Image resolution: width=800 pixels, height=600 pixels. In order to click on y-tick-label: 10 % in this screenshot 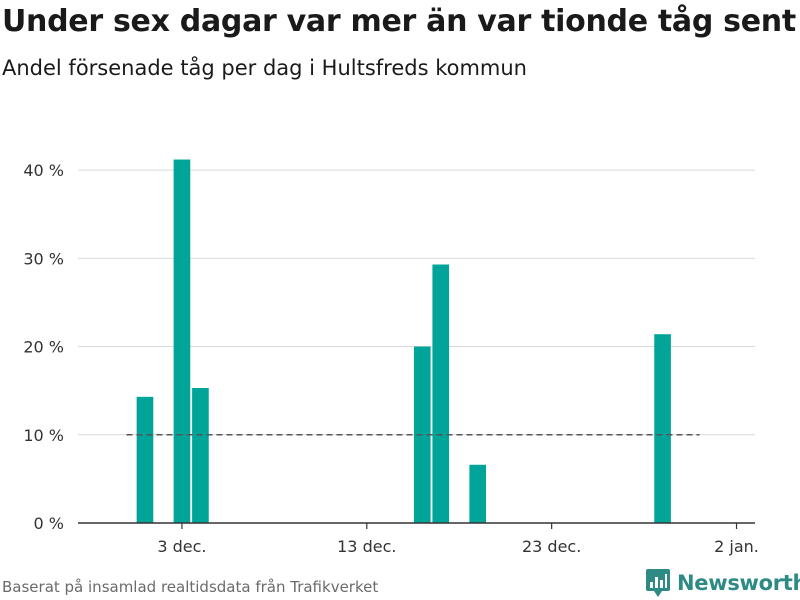, I will do `click(43, 435)`.